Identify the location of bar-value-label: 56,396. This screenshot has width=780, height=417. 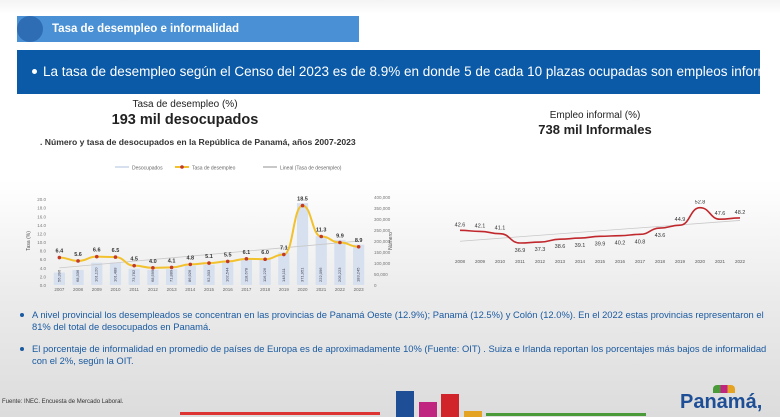
(58, 275).